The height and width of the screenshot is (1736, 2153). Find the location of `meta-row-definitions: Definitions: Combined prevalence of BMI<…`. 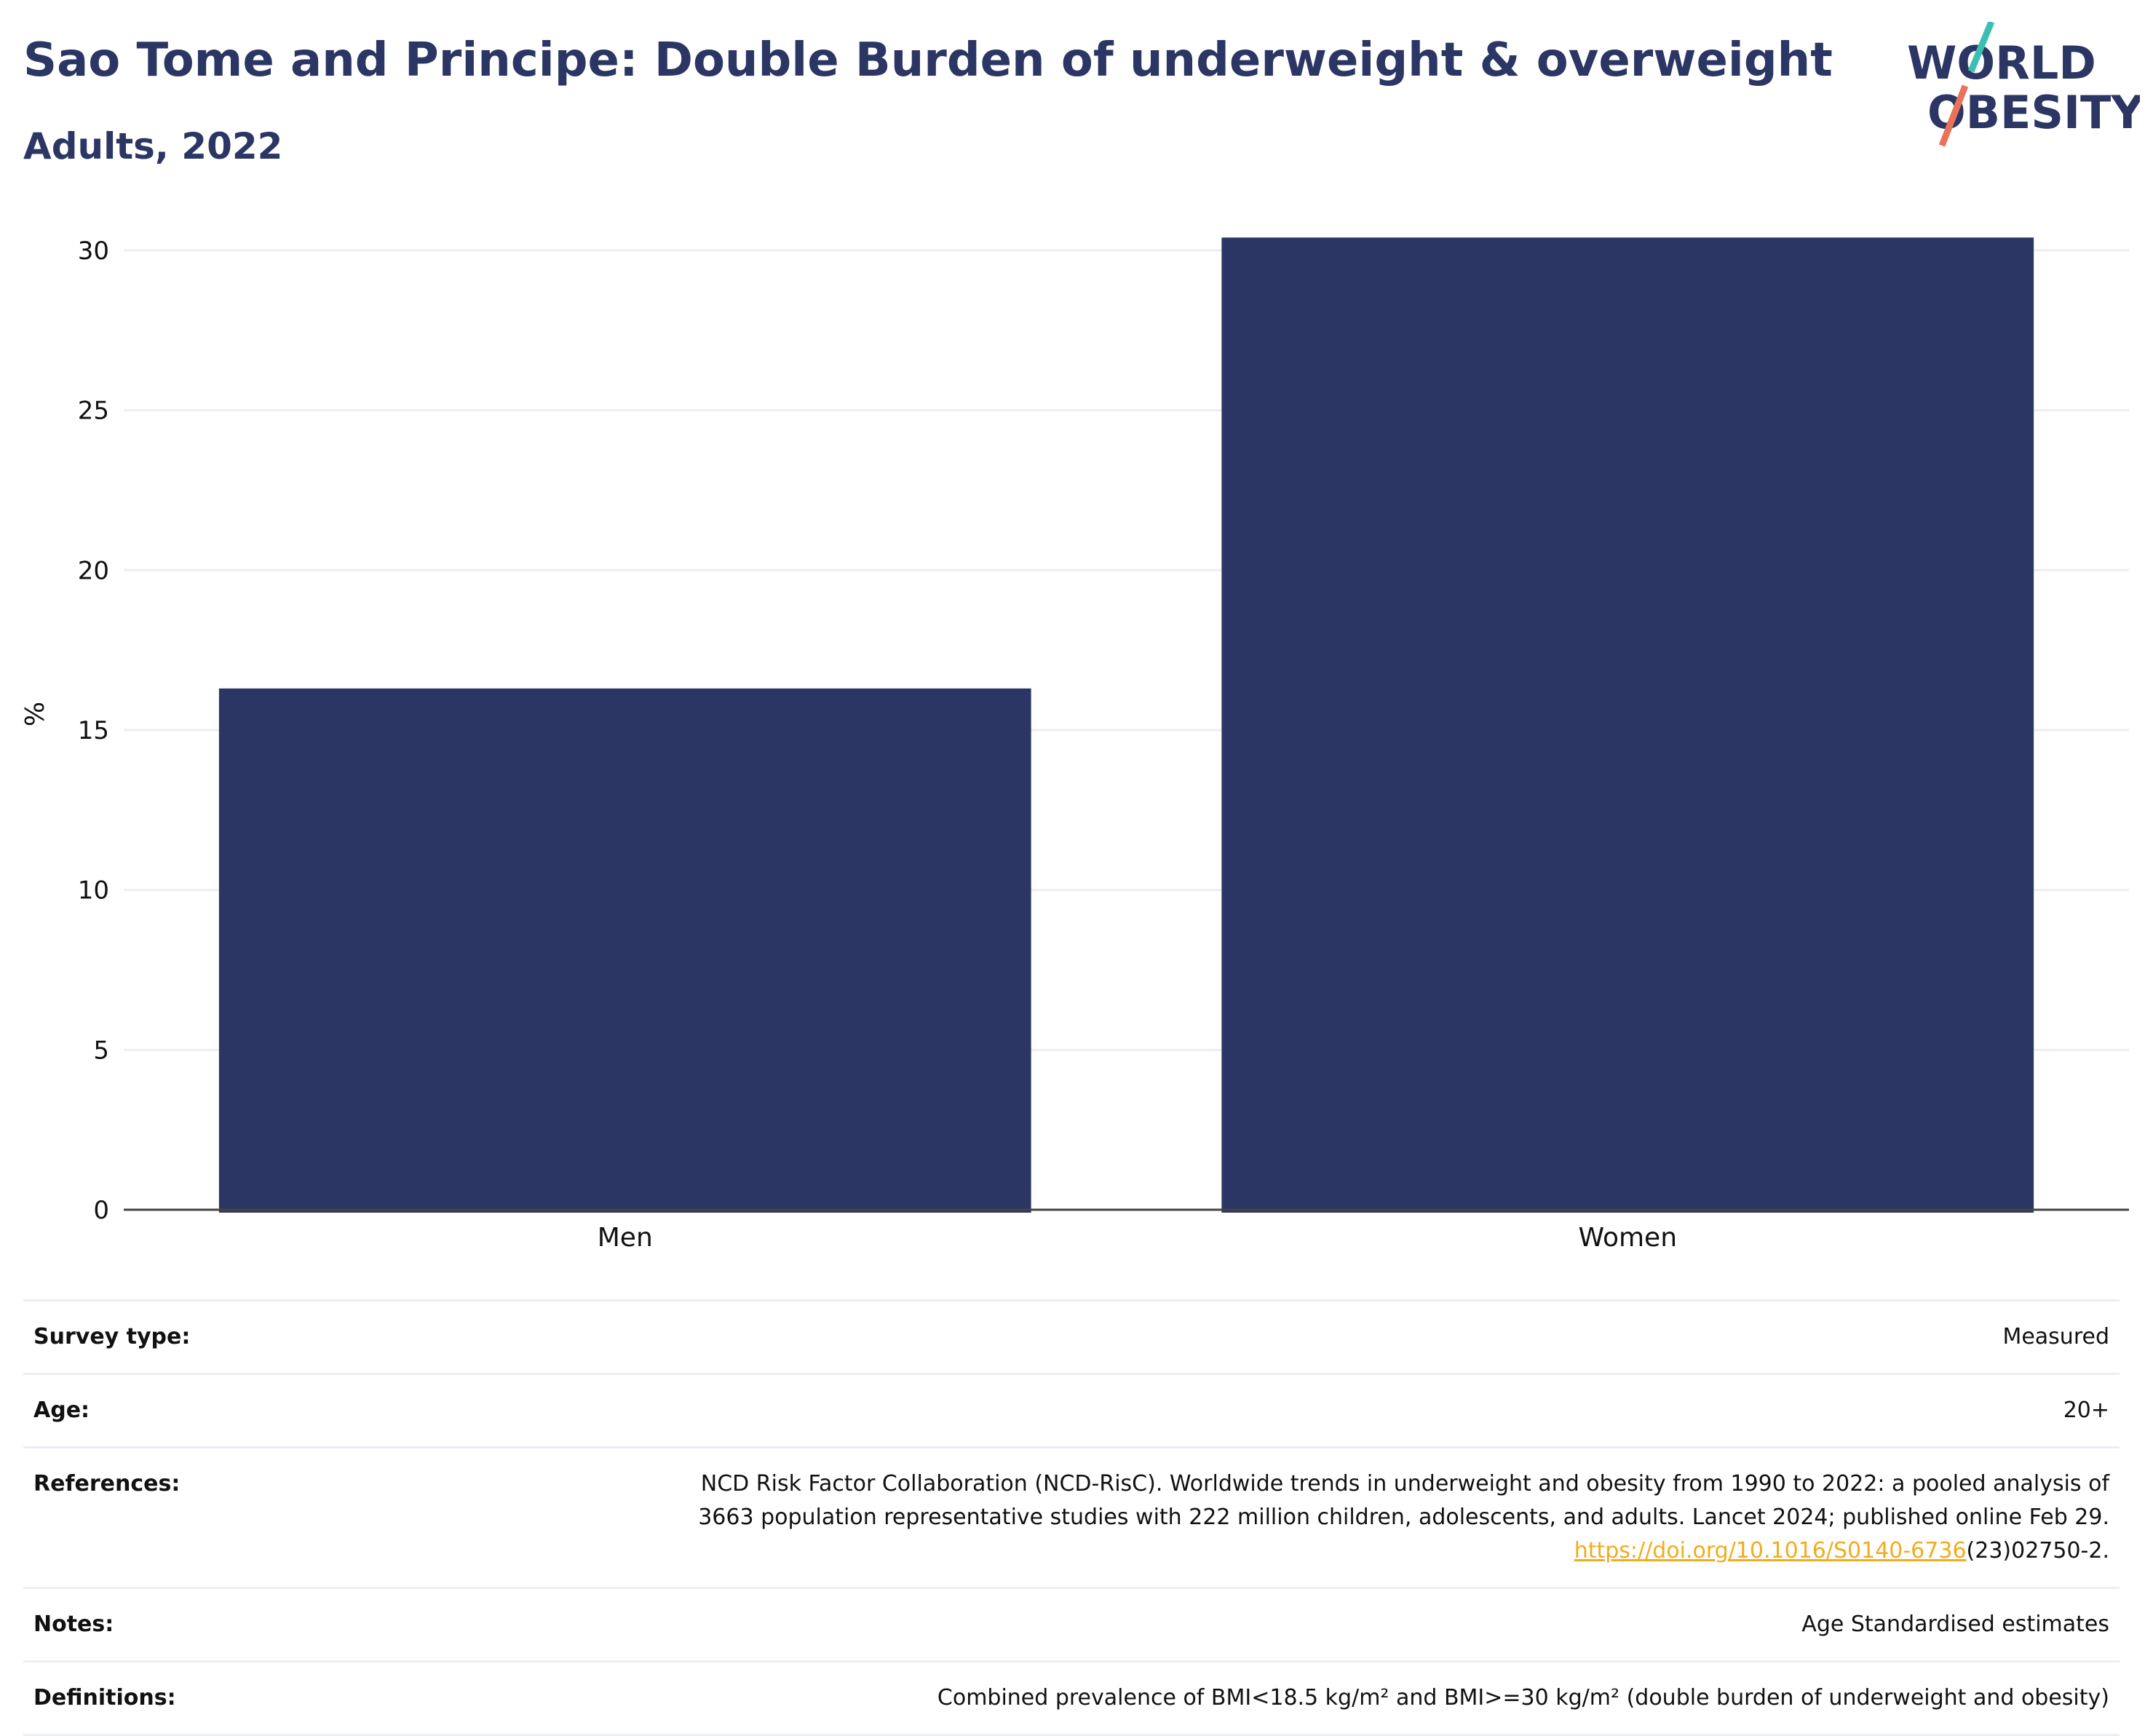

meta-row-definitions: Definitions: Combined prevalence of BMI<… is located at coordinates (1071, 1698).